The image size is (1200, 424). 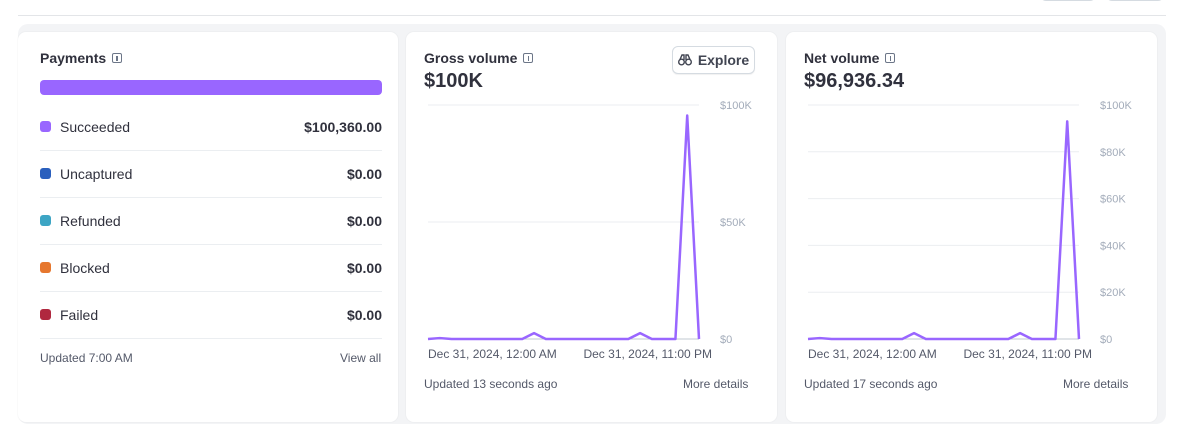 I want to click on payments-title-group: Payments, so click(x=81, y=58).